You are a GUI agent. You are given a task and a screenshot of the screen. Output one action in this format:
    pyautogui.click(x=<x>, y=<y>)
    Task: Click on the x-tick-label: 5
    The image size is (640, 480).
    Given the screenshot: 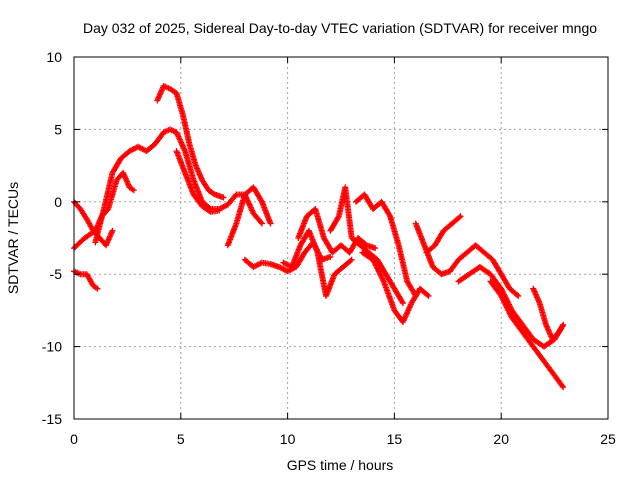 What is the action you would take?
    pyautogui.click(x=181, y=439)
    